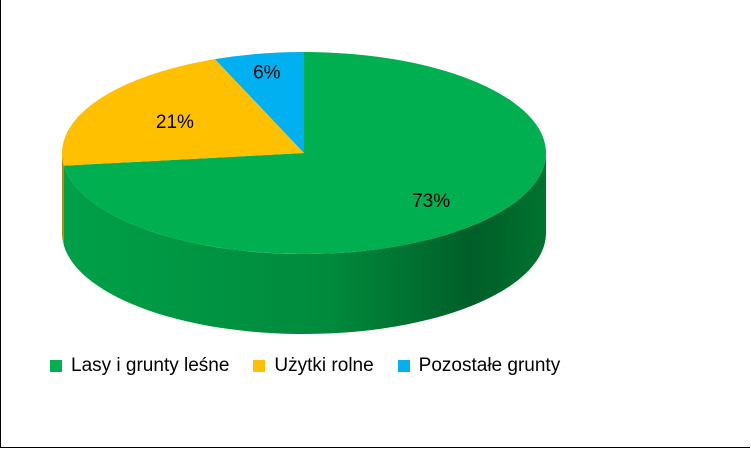  What do you see at coordinates (63, 199) in the screenshot?
I see `pie-side-uzytki` at bounding box center [63, 199].